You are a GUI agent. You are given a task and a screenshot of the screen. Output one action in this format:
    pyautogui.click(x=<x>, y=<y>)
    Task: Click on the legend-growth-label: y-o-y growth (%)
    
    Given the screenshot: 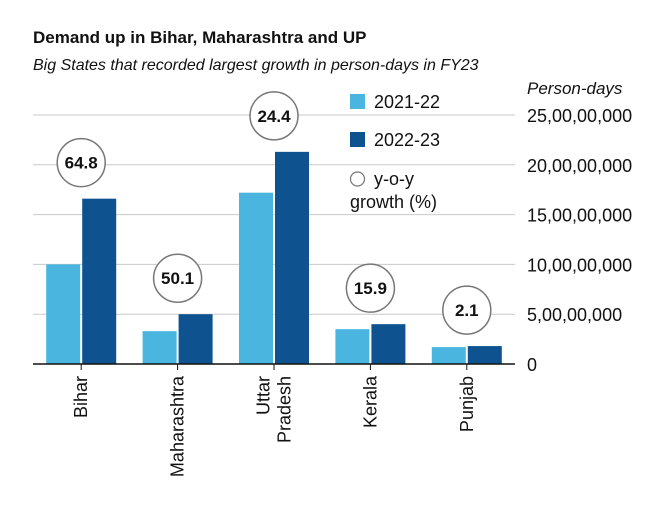 What is the action you would take?
    pyautogui.click(x=393, y=190)
    